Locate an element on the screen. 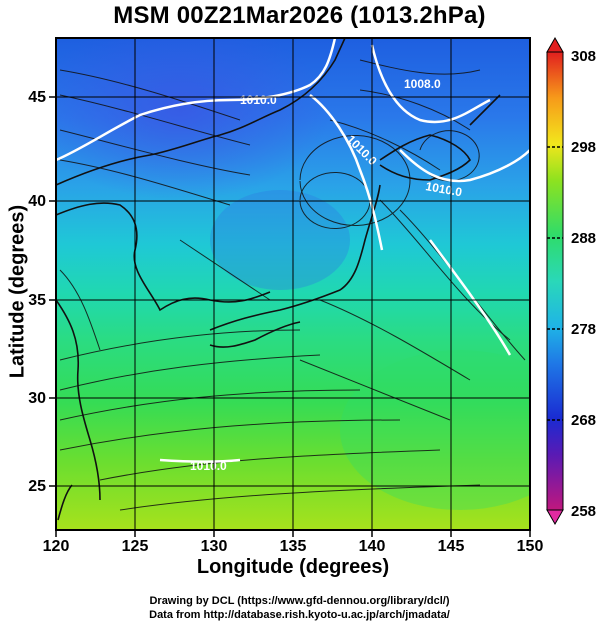  cold-air-region is located at coordinates (193, 119).